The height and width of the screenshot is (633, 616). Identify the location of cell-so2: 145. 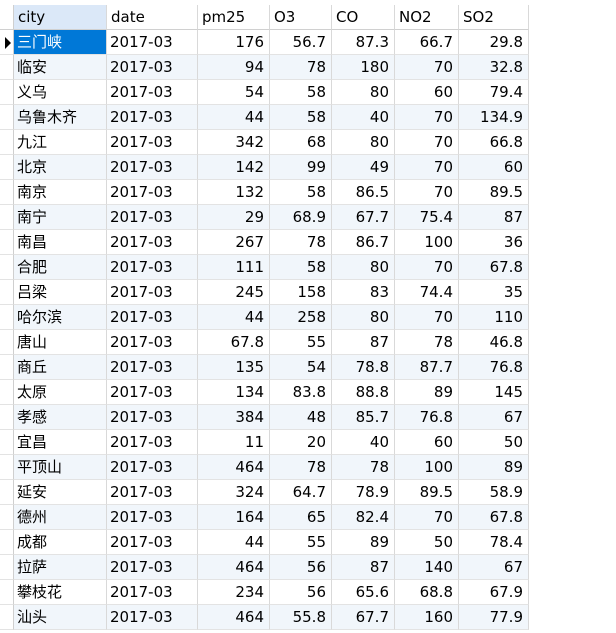
(494, 392).